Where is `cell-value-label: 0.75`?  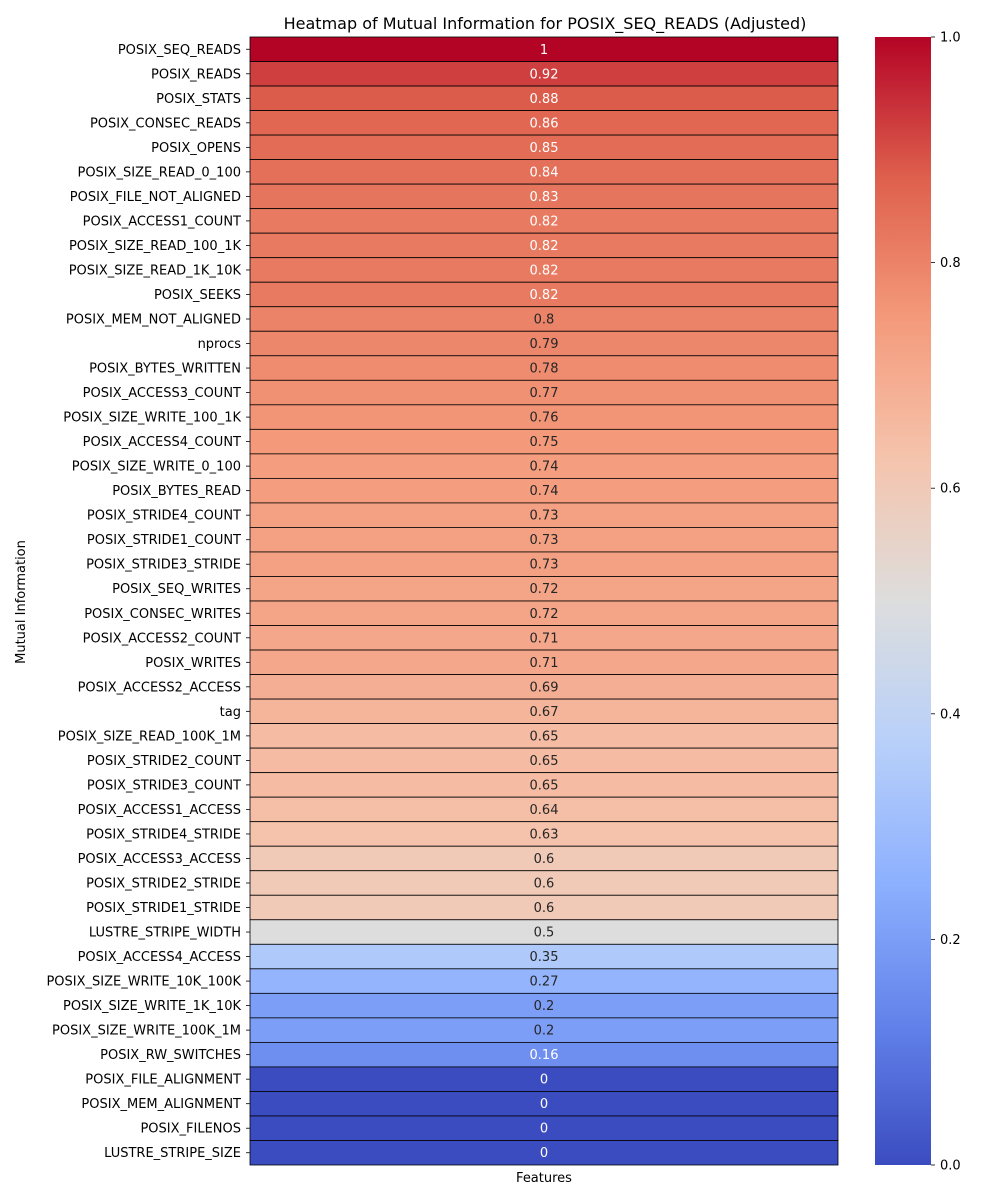 cell-value-label: 0.75 is located at coordinates (544, 442).